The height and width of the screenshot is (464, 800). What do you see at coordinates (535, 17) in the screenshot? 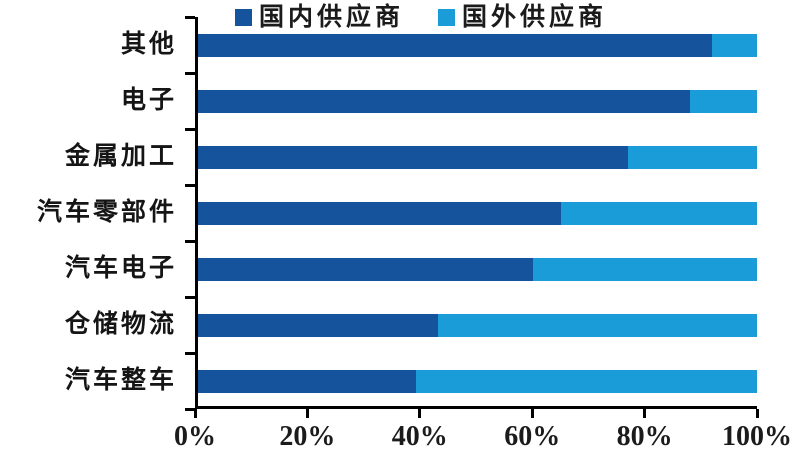
I see `legend-label-foreign: 国外供应商` at bounding box center [535, 17].